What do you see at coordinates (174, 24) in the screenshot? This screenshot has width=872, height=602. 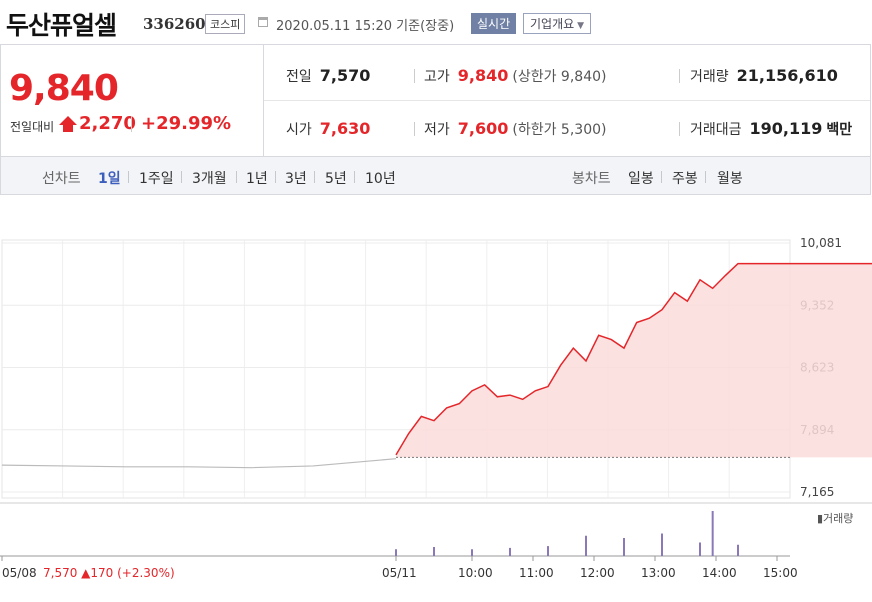 I see `stock-code: 336260` at bounding box center [174, 24].